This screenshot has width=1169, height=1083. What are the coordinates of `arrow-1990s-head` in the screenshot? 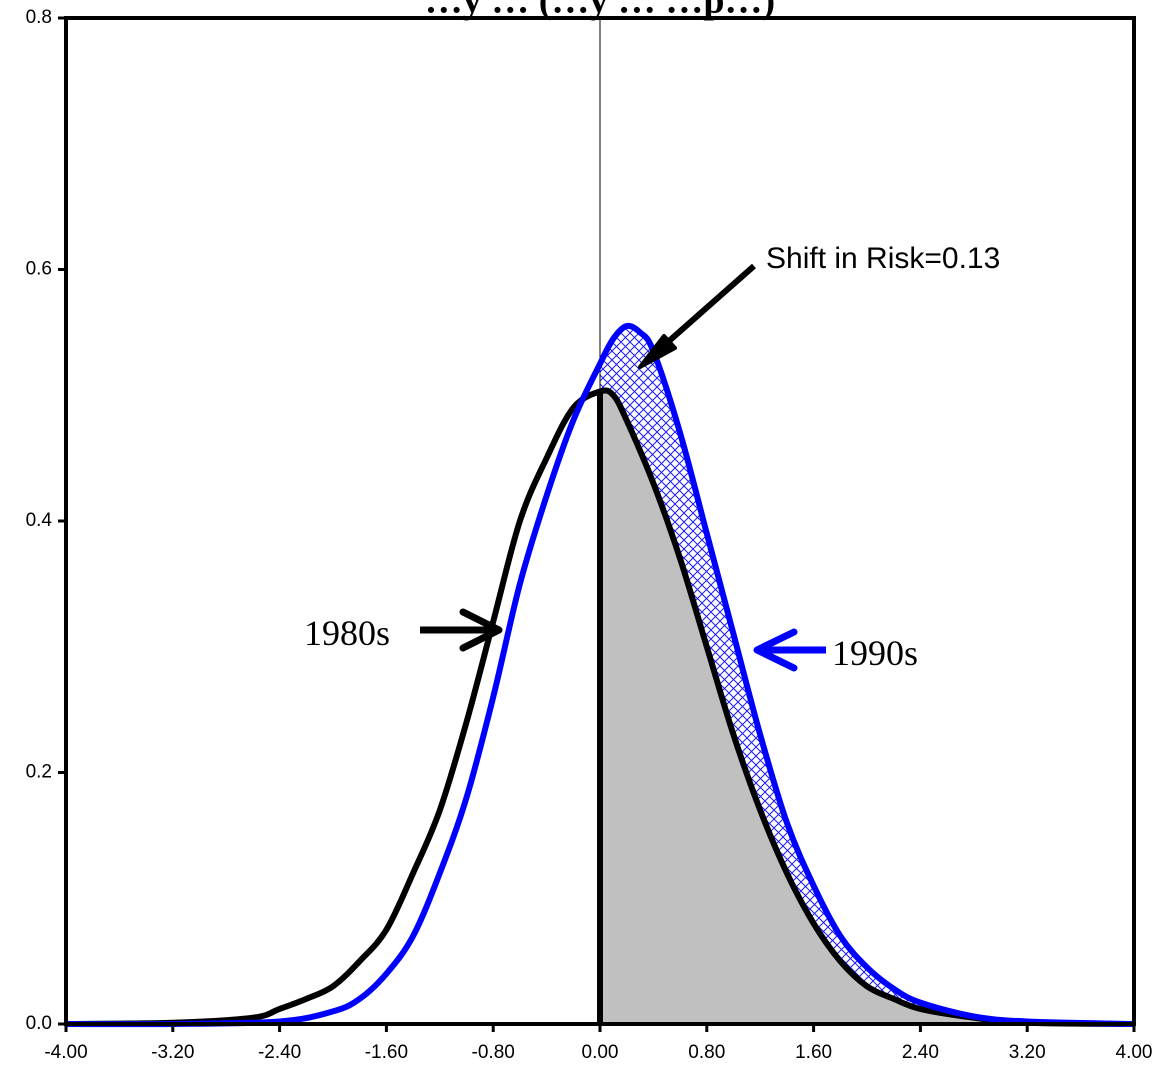 It's located at (775, 650).